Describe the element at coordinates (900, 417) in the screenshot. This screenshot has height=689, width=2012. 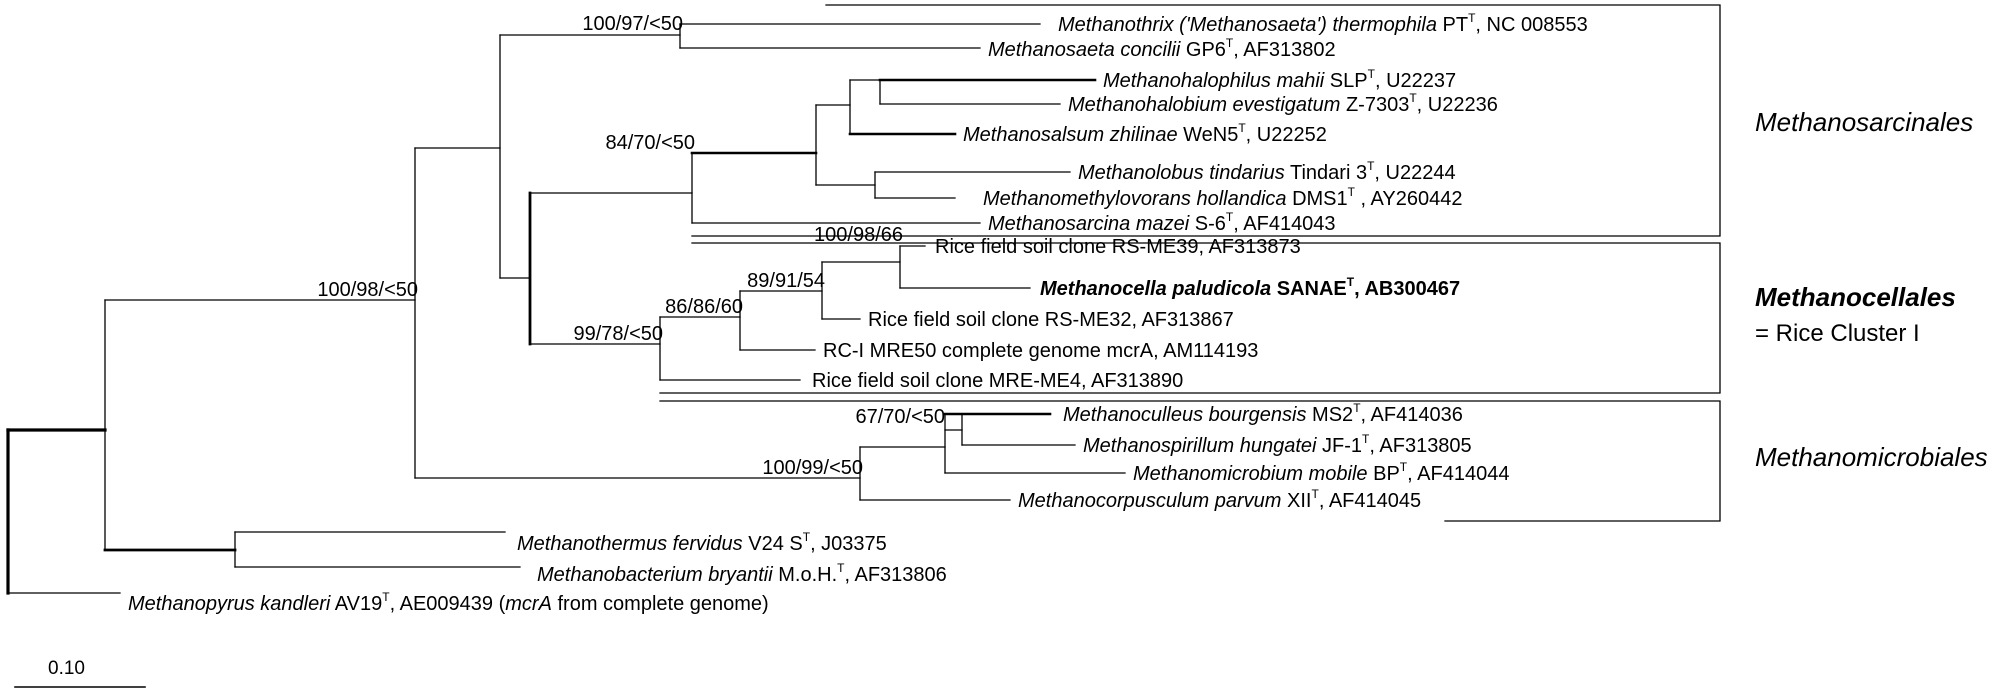
I see `support-value: 67/70/<50` at that location.